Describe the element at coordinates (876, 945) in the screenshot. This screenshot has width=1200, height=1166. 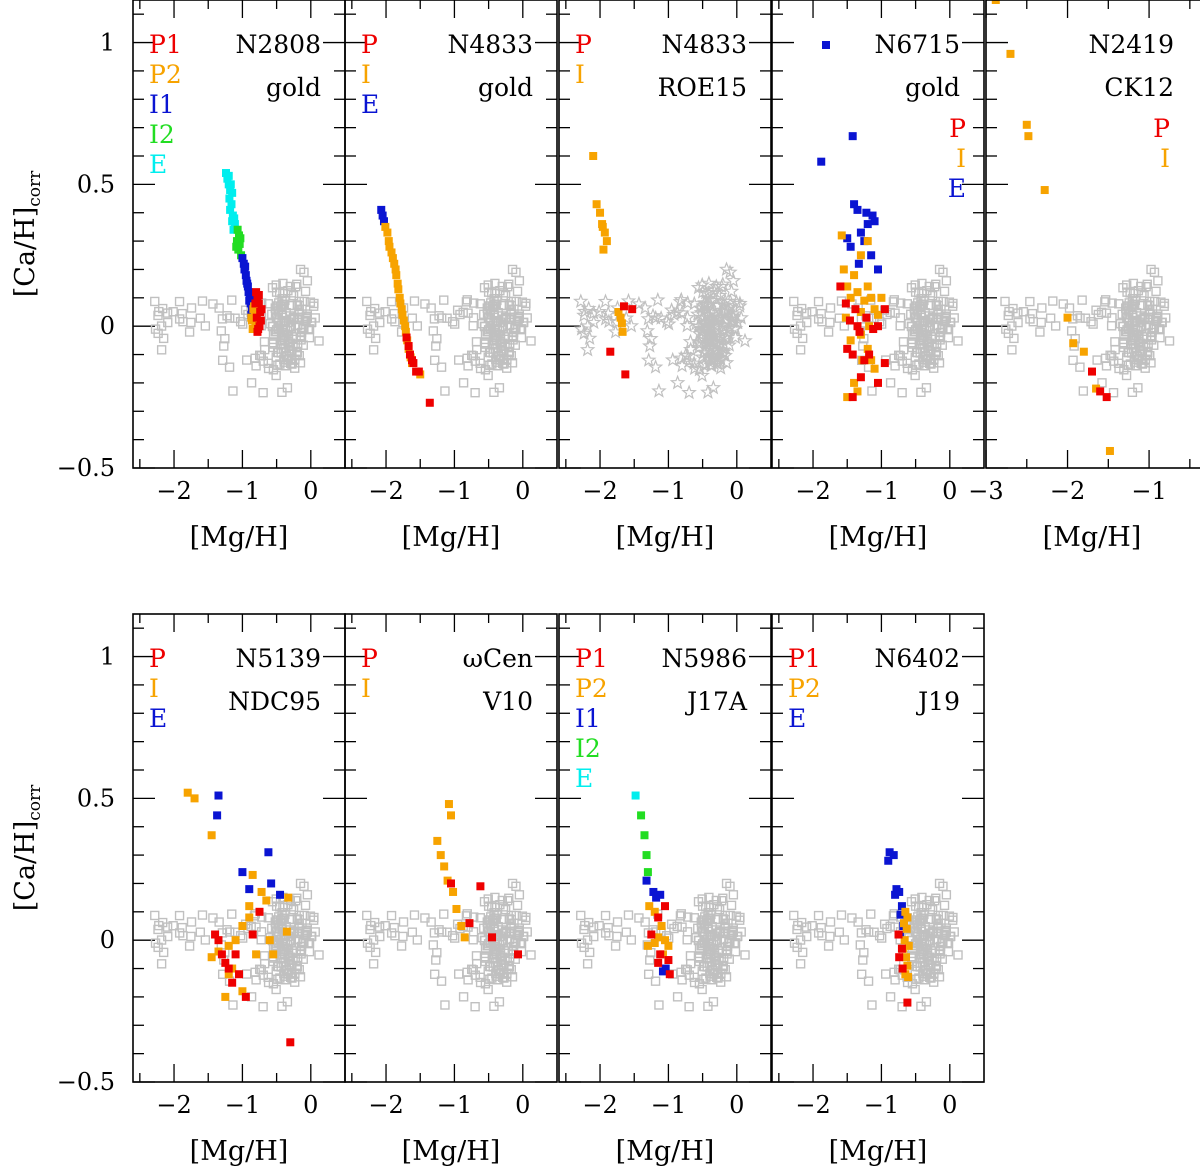
I see `reference-points` at that location.